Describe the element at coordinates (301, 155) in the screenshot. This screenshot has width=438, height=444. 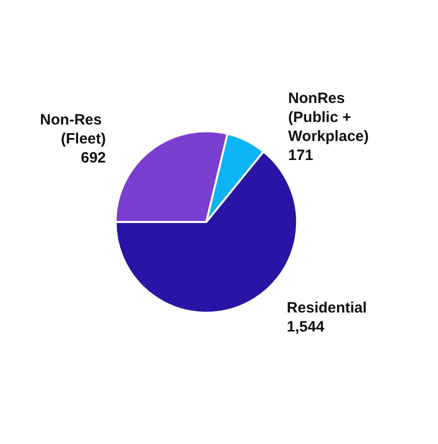
I see `data-label: 171` at that location.